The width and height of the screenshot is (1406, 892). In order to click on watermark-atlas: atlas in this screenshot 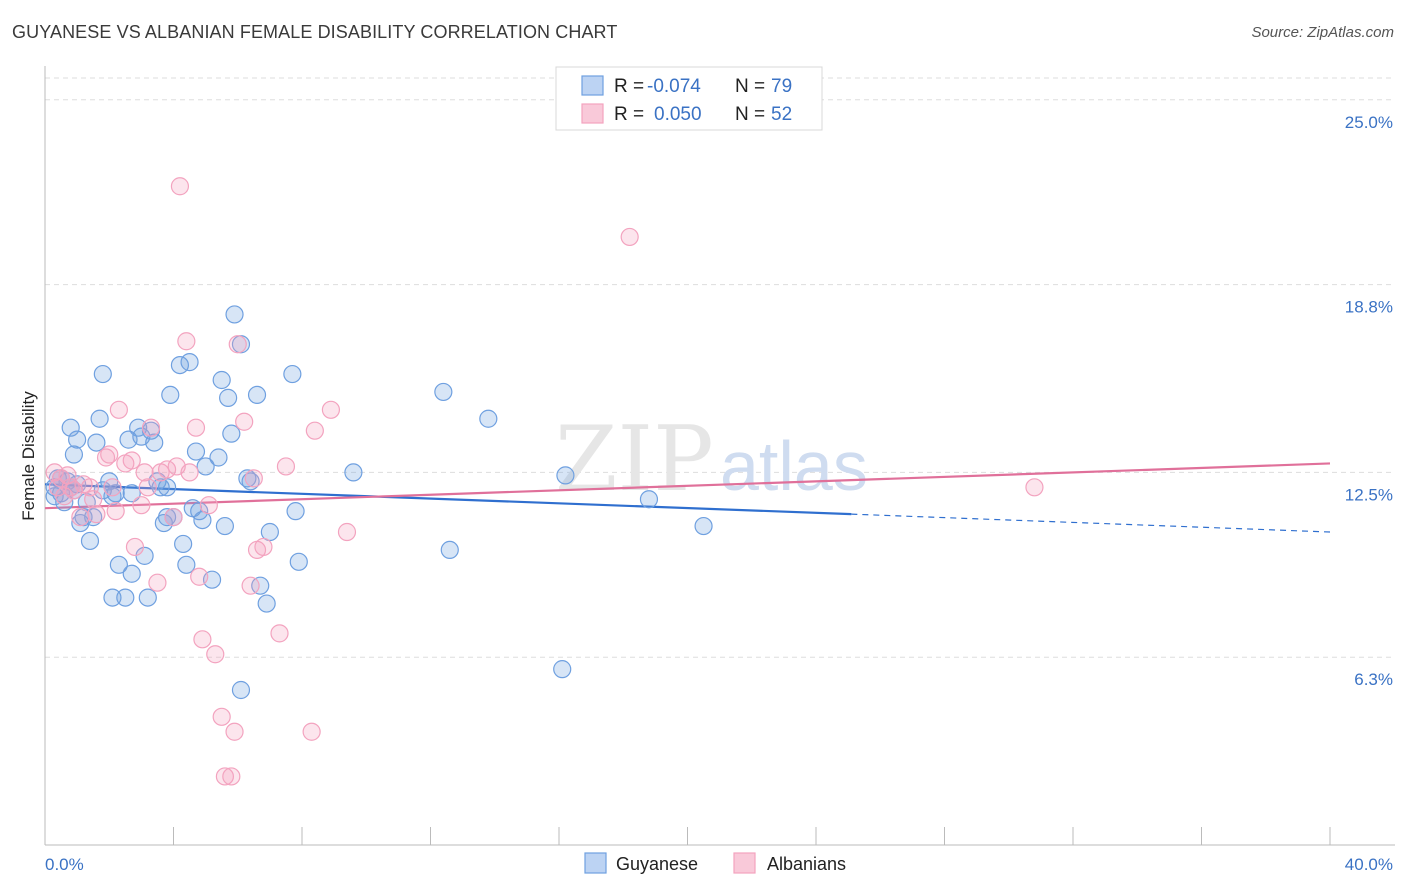, I will do `click(794, 466)`.